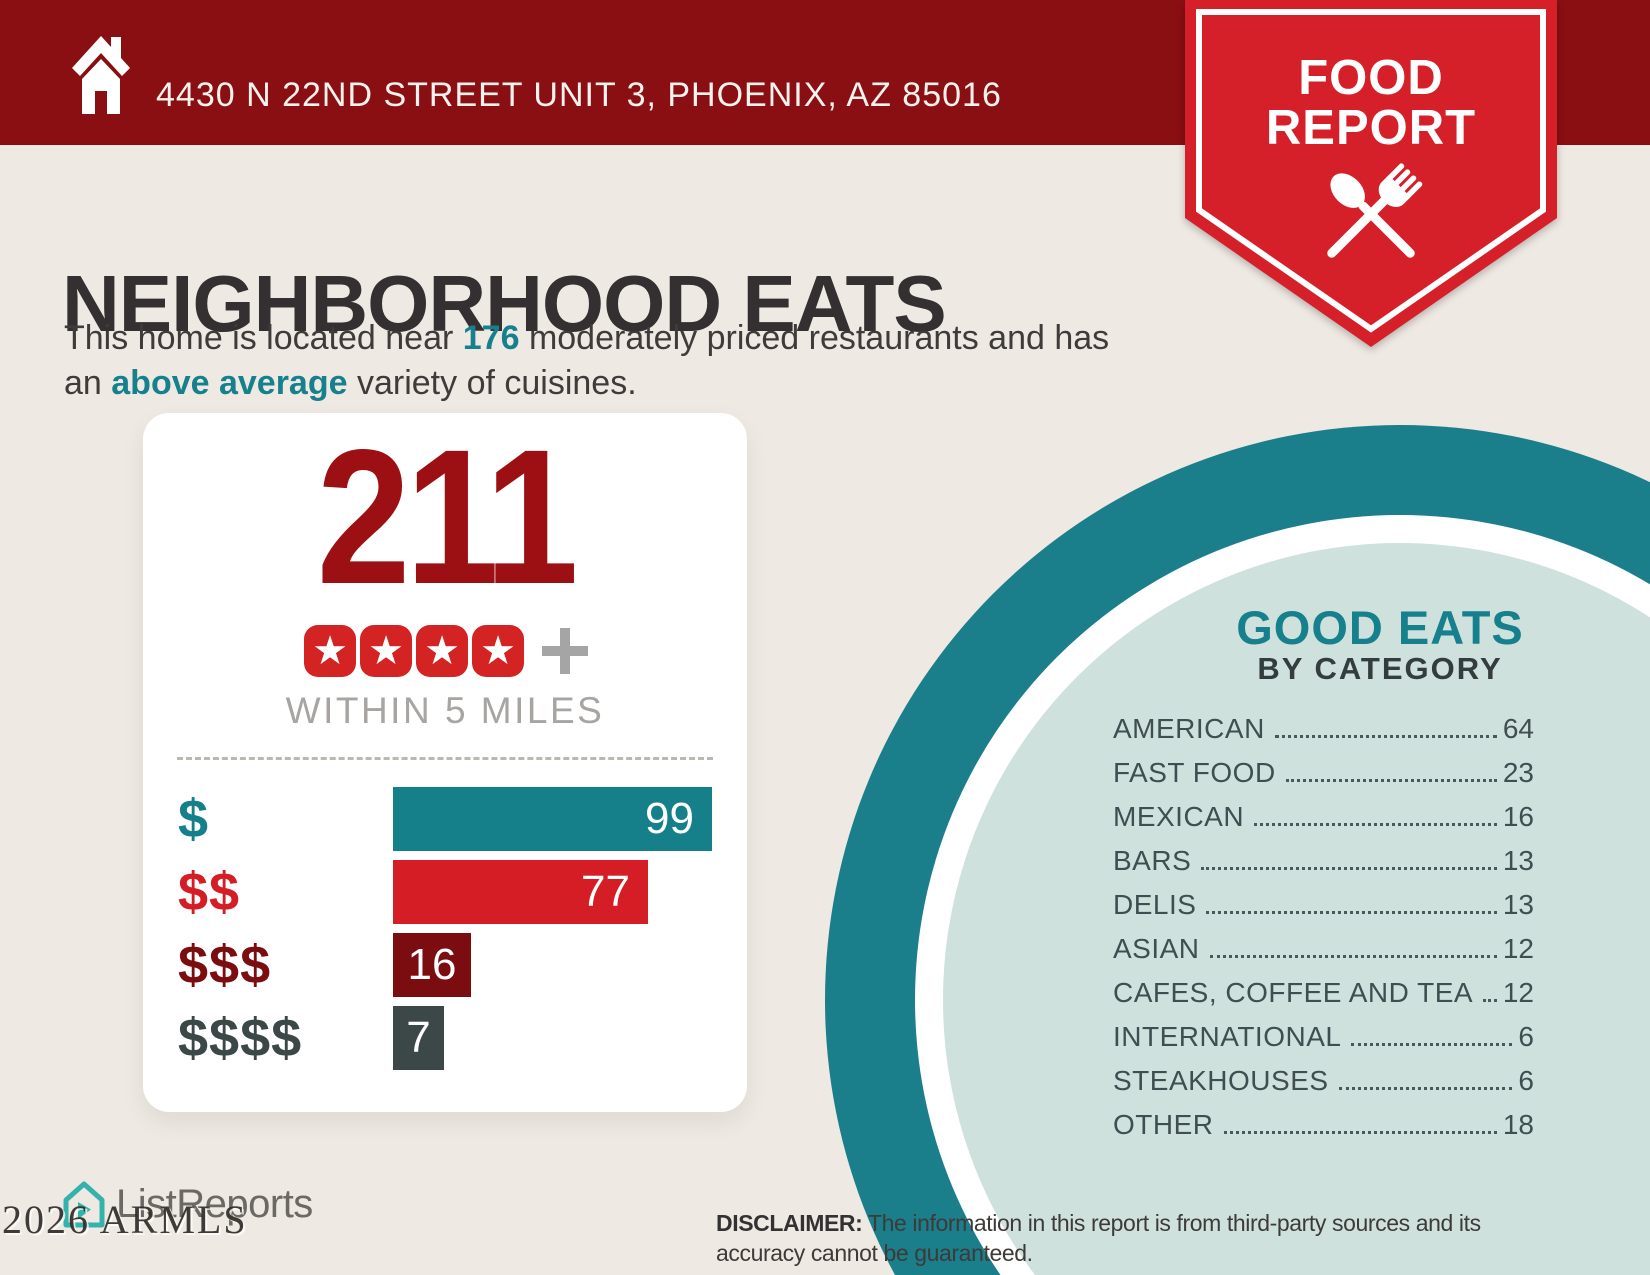 The image size is (1650, 1275). What do you see at coordinates (1221, 1080) in the screenshot?
I see `category-label: STEAKHOUSES` at bounding box center [1221, 1080].